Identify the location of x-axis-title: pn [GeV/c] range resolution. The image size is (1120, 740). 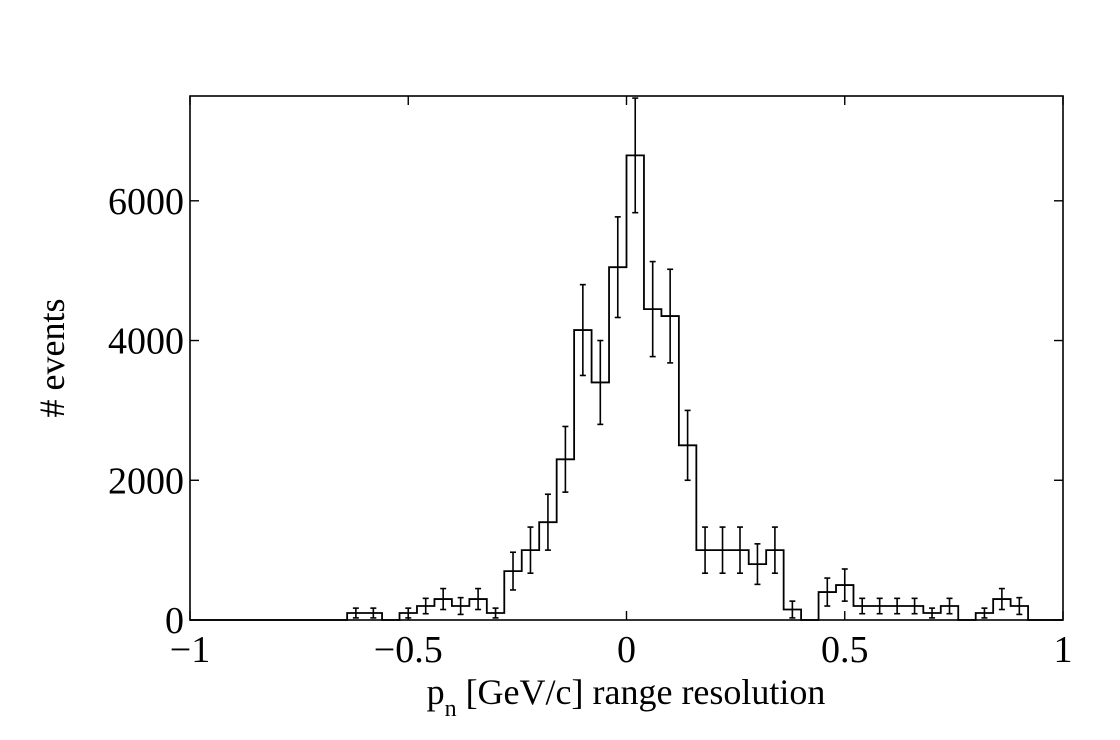
(626, 697).